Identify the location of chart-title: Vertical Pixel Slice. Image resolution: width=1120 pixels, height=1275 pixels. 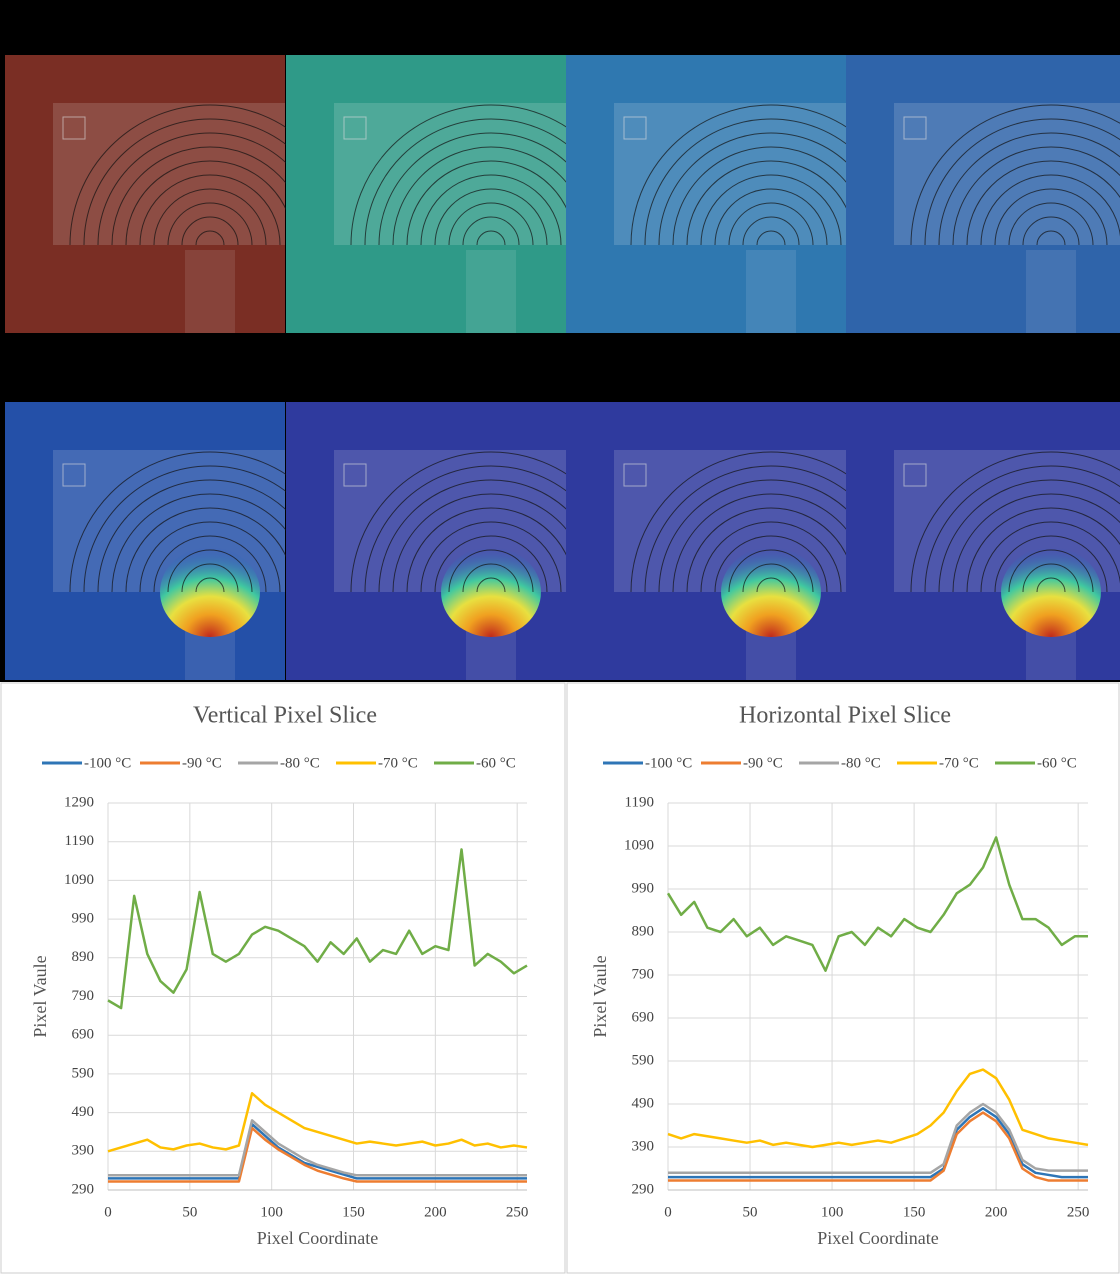
(285, 716).